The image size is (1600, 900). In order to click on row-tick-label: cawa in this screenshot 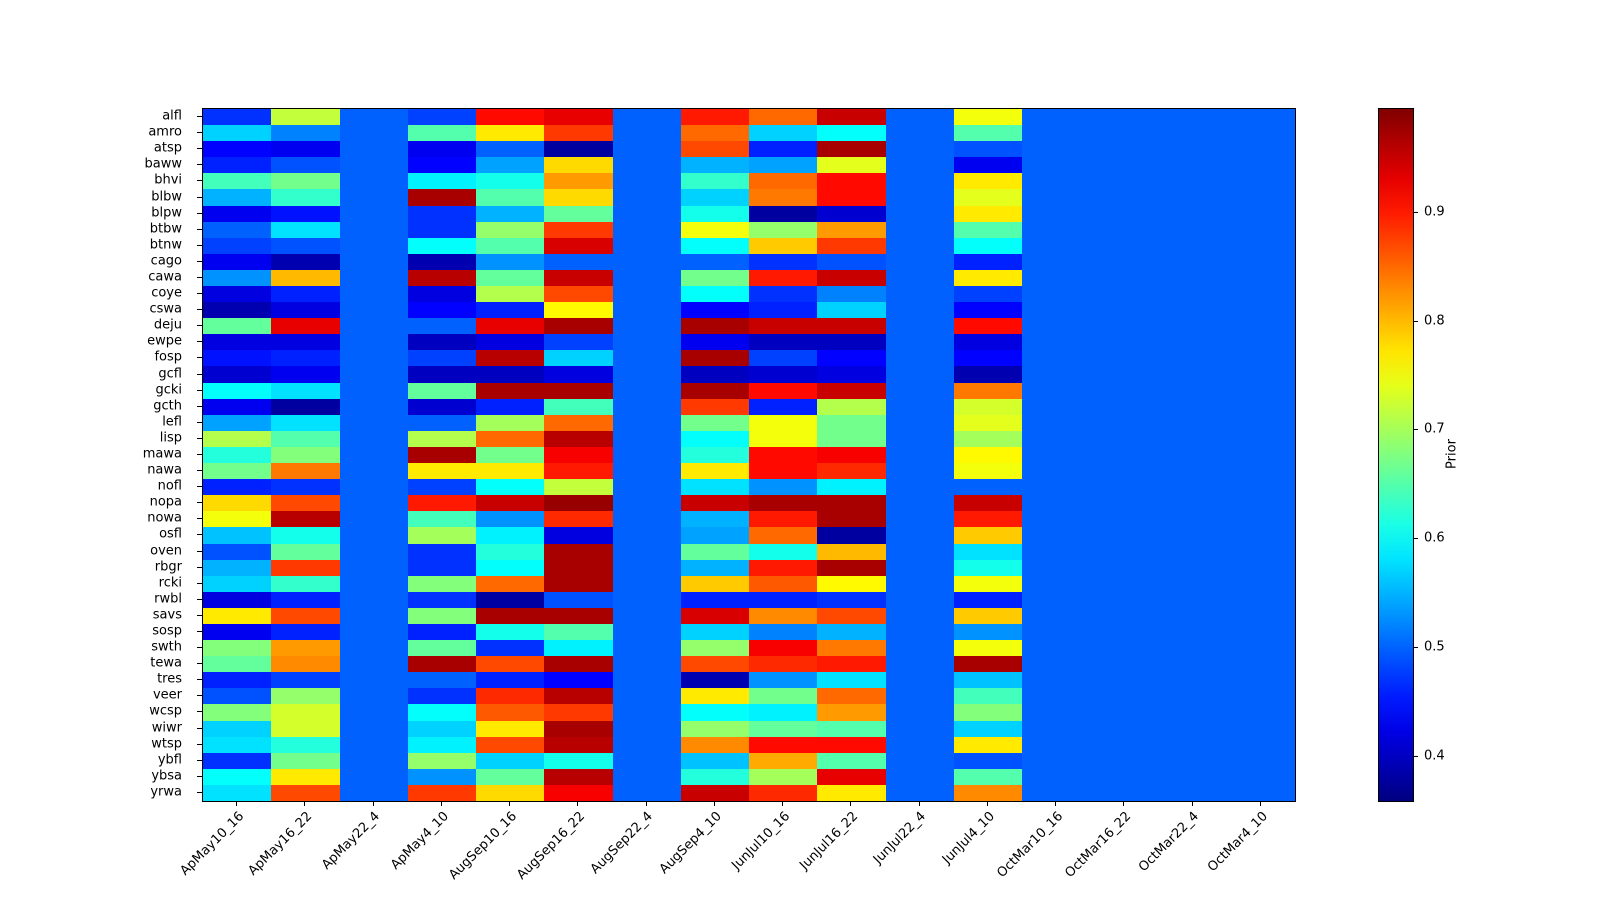, I will do `click(165, 277)`.